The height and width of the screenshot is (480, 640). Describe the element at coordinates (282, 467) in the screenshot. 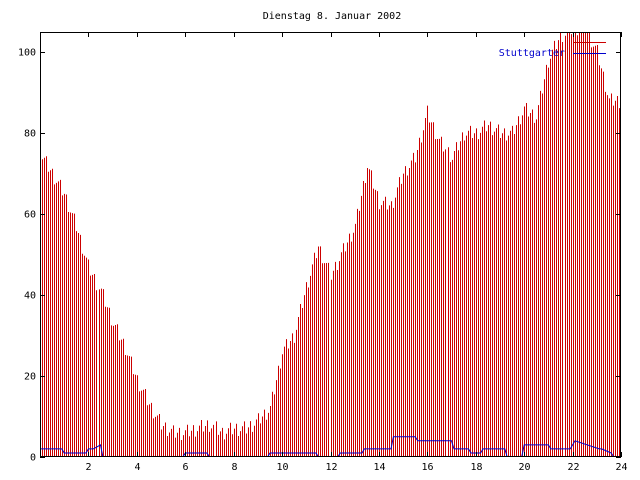

I see `x-tick-label: 10` at that location.